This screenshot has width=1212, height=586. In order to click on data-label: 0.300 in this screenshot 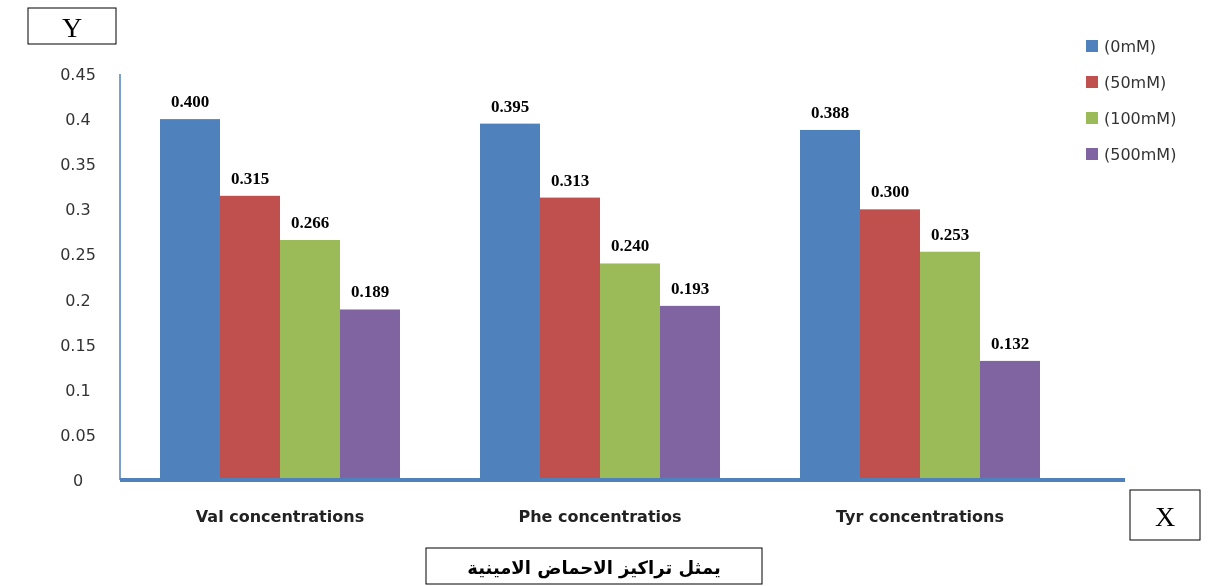, I will do `click(890, 192)`.